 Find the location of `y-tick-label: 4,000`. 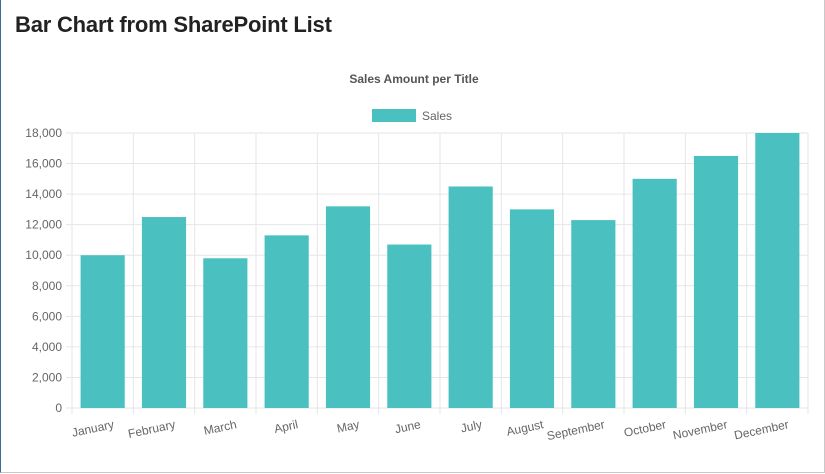

y-tick-label: 4,000 is located at coordinates (47, 347).